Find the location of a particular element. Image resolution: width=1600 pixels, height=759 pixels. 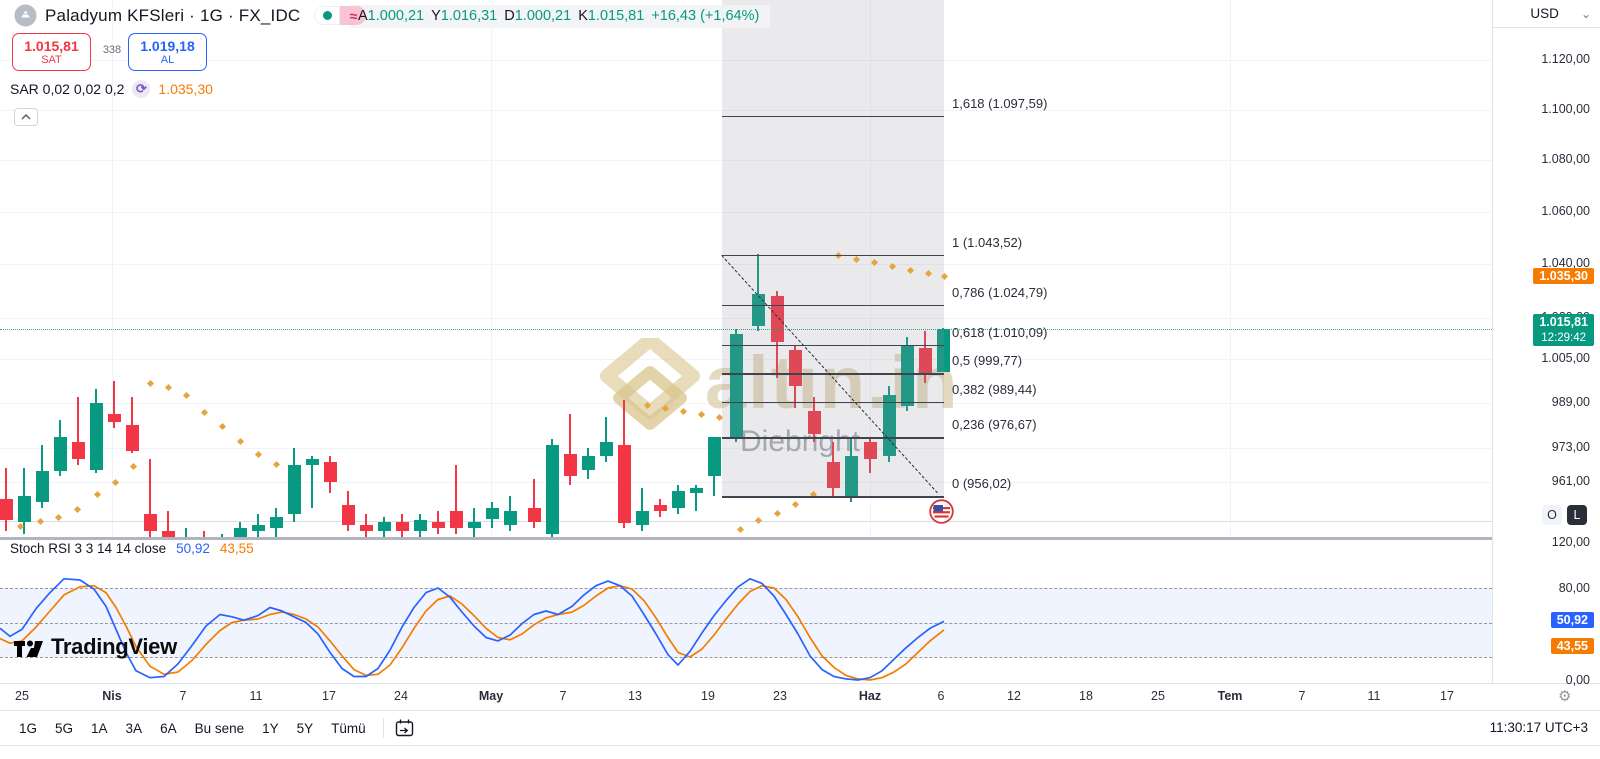

stoch-indicator-legend: Stoch RSI 3 3 14 14 close 50,92 43,55 is located at coordinates (132, 548).